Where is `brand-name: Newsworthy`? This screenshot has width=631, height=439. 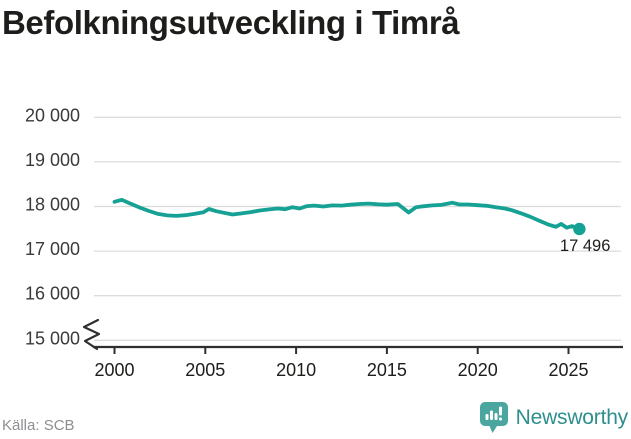
brand-name: Newsworthy is located at coordinates (572, 417).